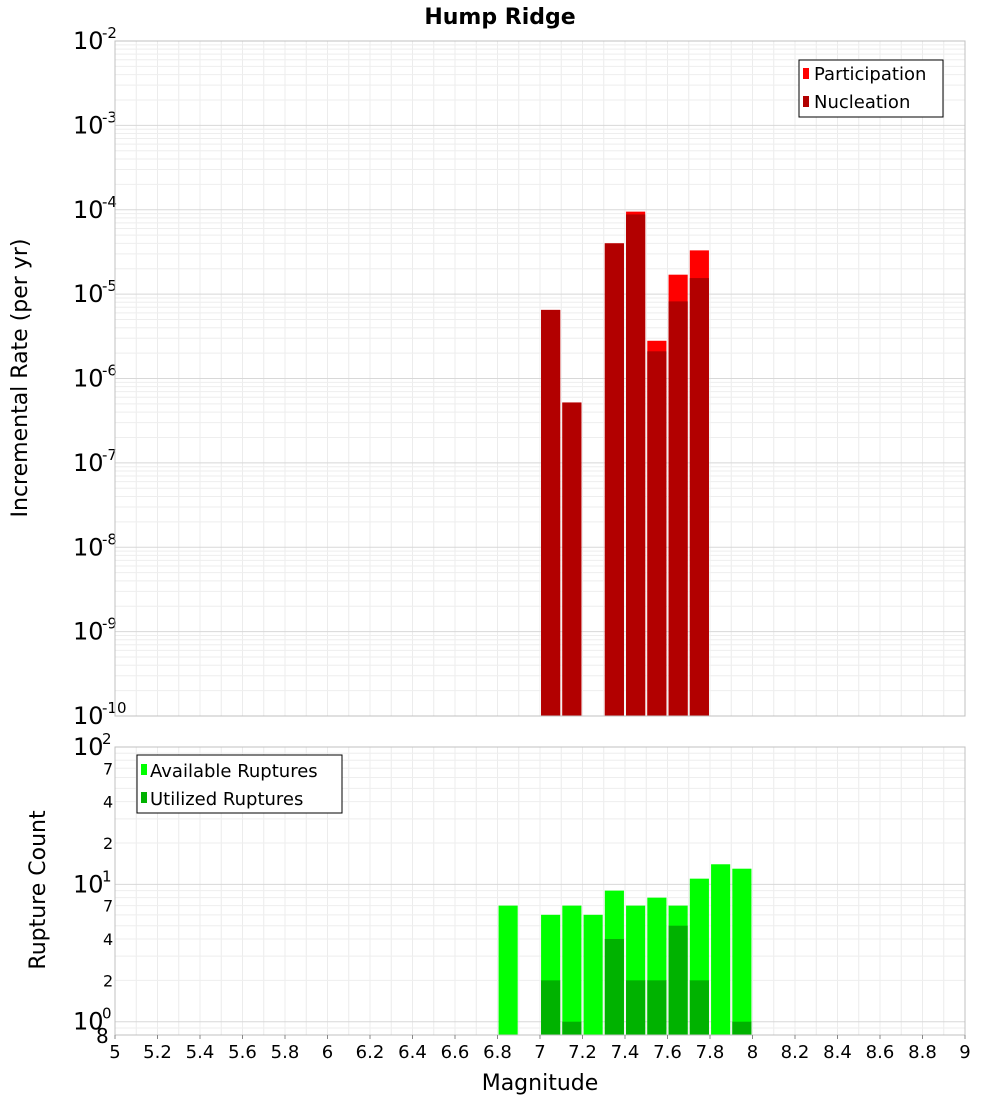 This screenshot has width=1000, height=1100. Describe the element at coordinates (157, 1052) in the screenshot. I see `x-tick-label: 5.2` at that location.